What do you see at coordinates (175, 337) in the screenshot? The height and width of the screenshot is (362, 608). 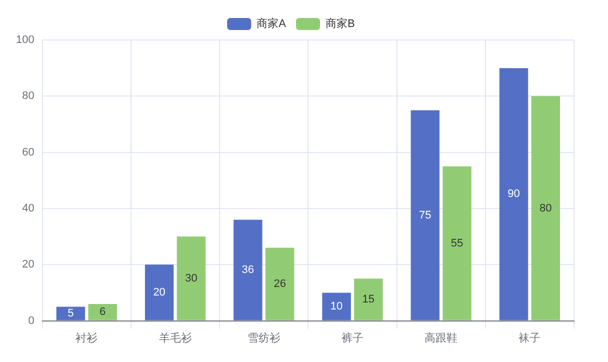 I see `x-tick-label: 羊毛衫` at bounding box center [175, 337].